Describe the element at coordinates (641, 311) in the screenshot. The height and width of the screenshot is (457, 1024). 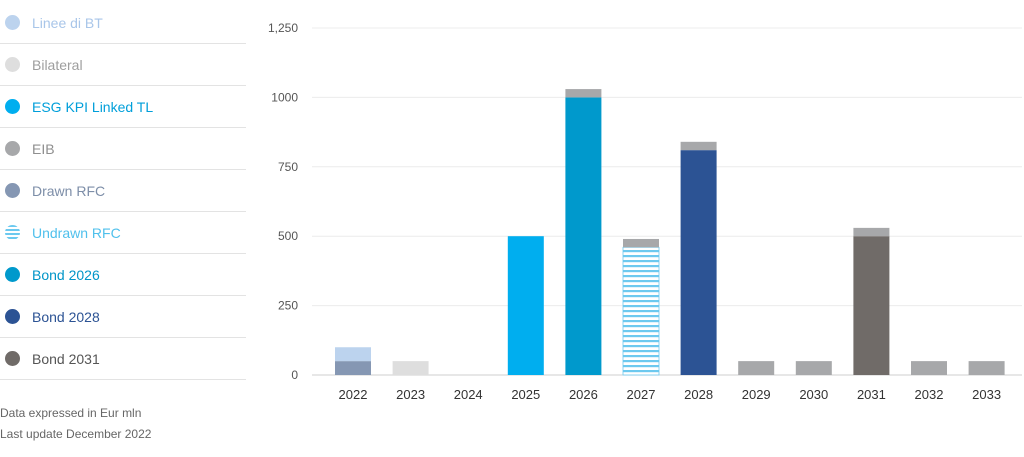
I see `bar-2027-undrawn-rfc` at that location.